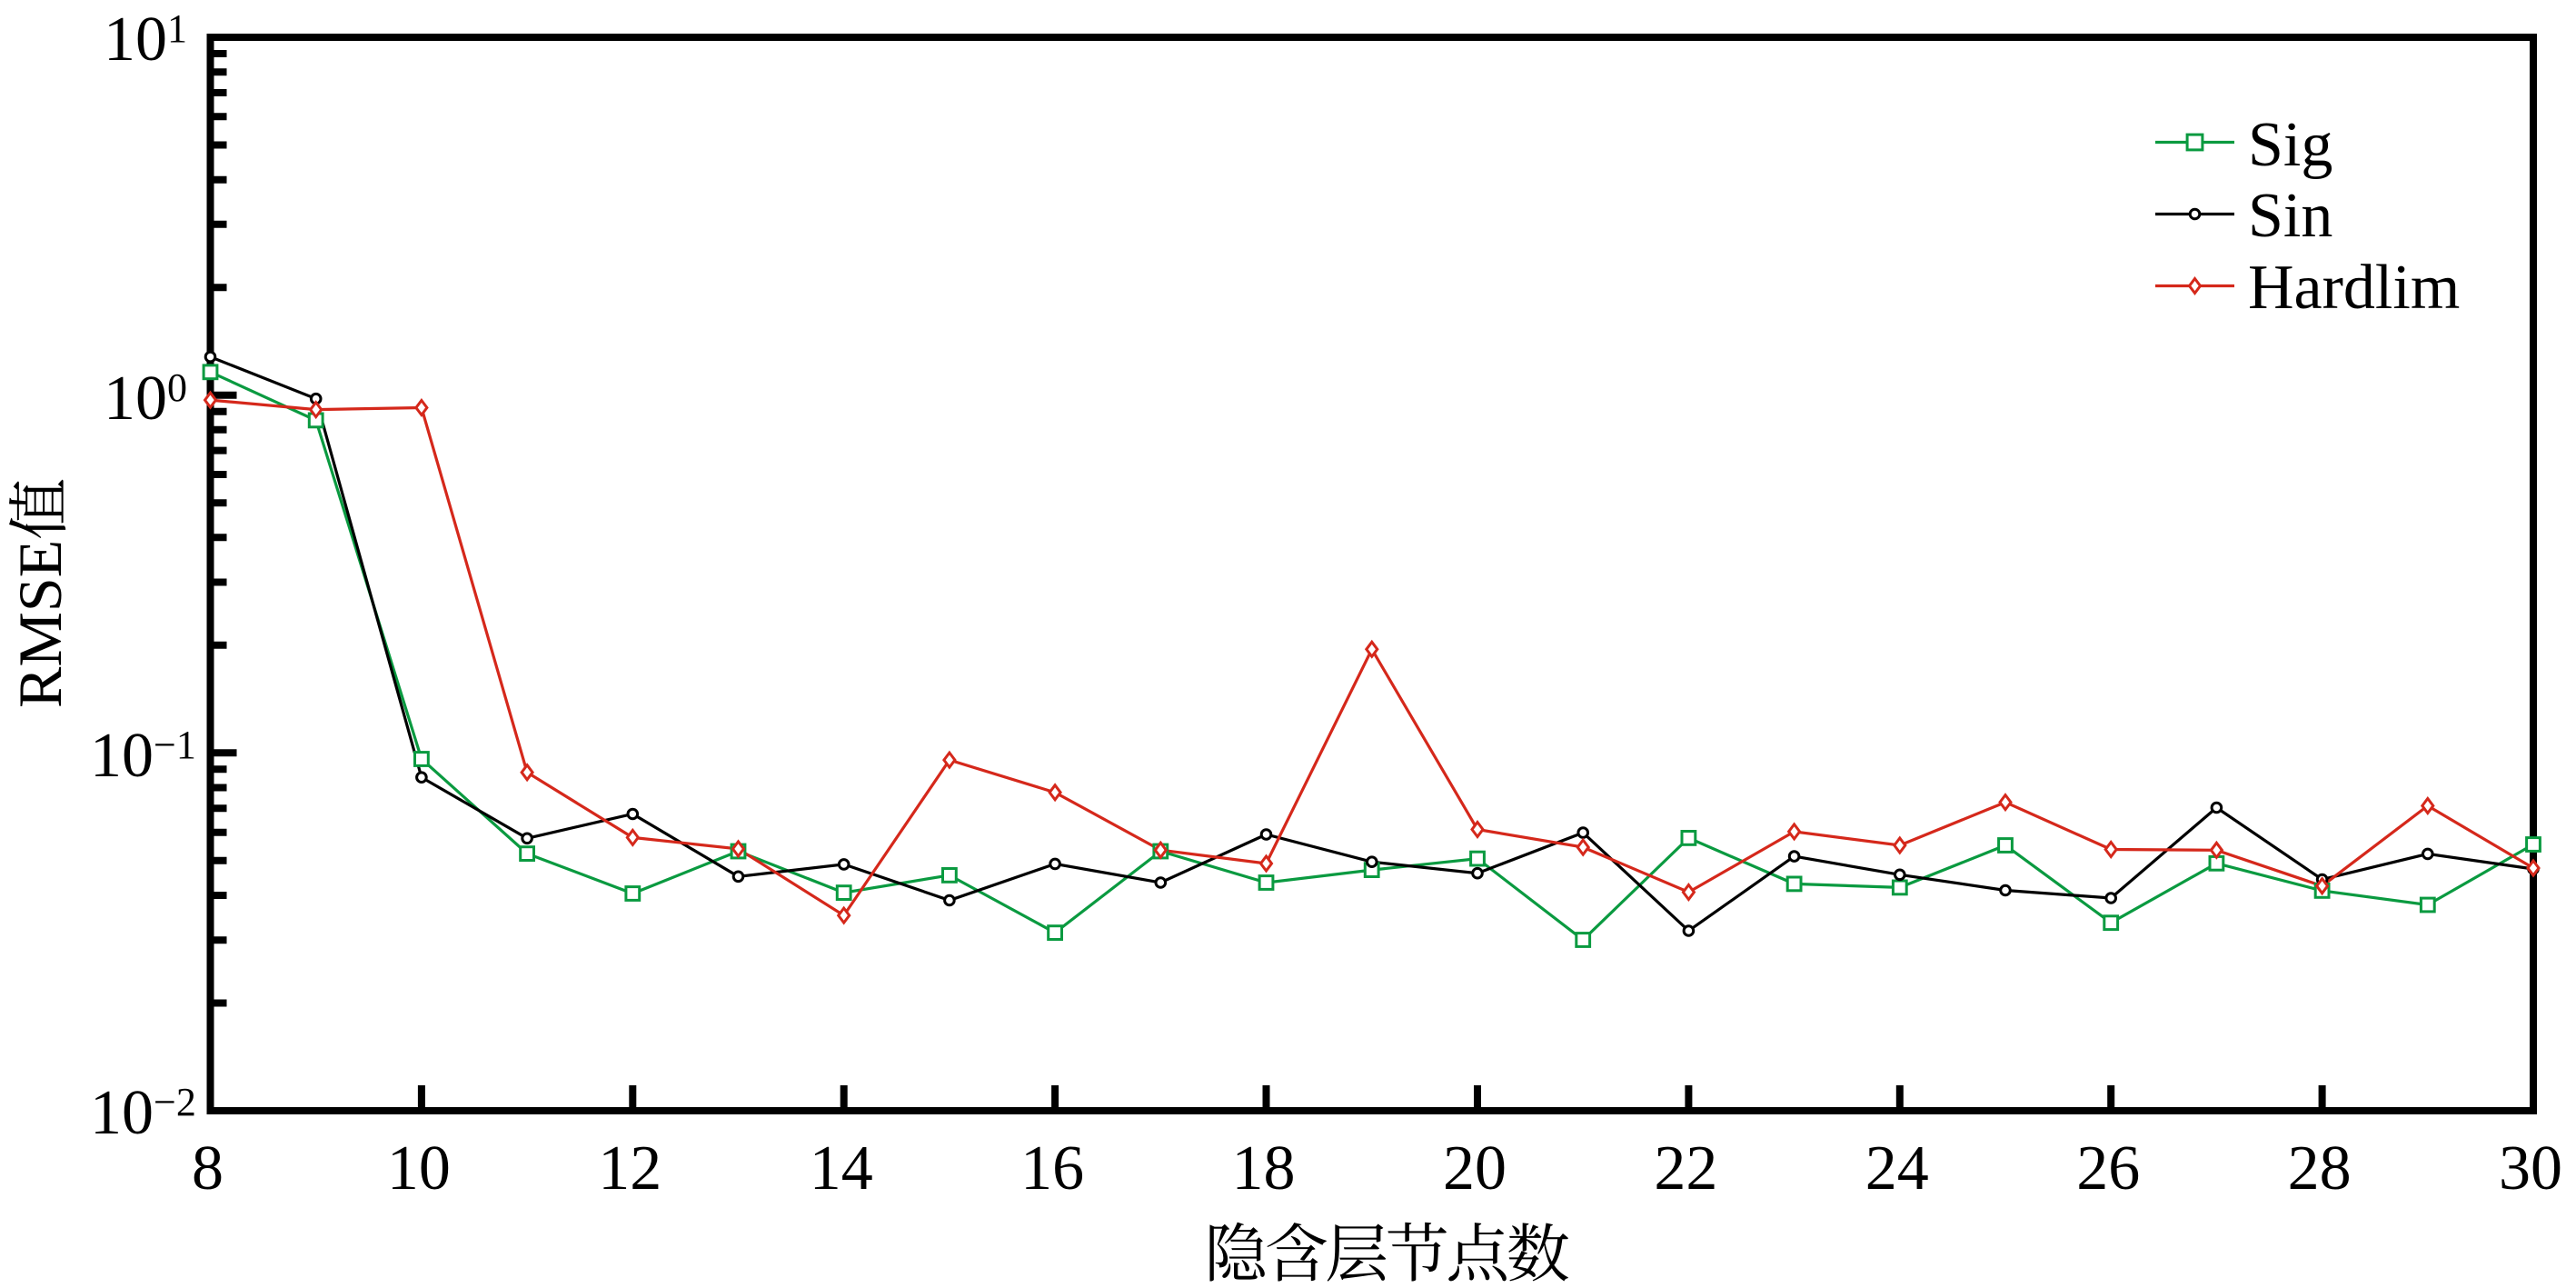 This screenshot has width=2576, height=1288. I want to click on svg-text: 22, so click(1685, 1168).